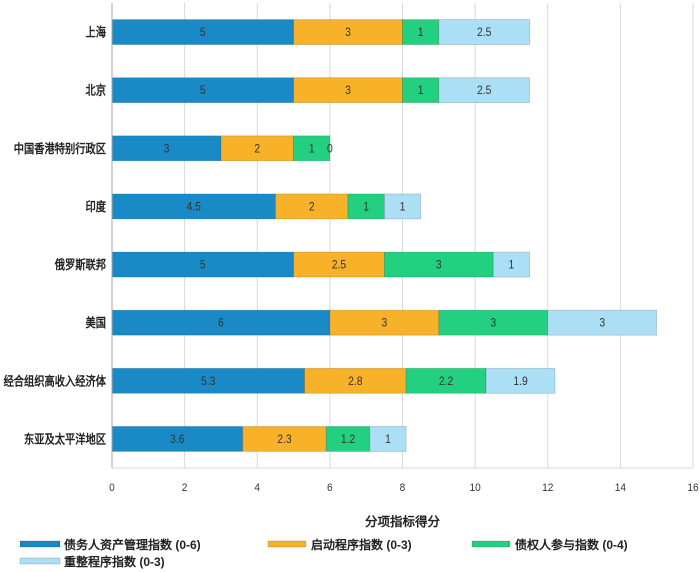 This screenshot has width=700, height=572. What do you see at coordinates (547, 488) in the screenshot?
I see `x-tick-label: 12` at bounding box center [547, 488].